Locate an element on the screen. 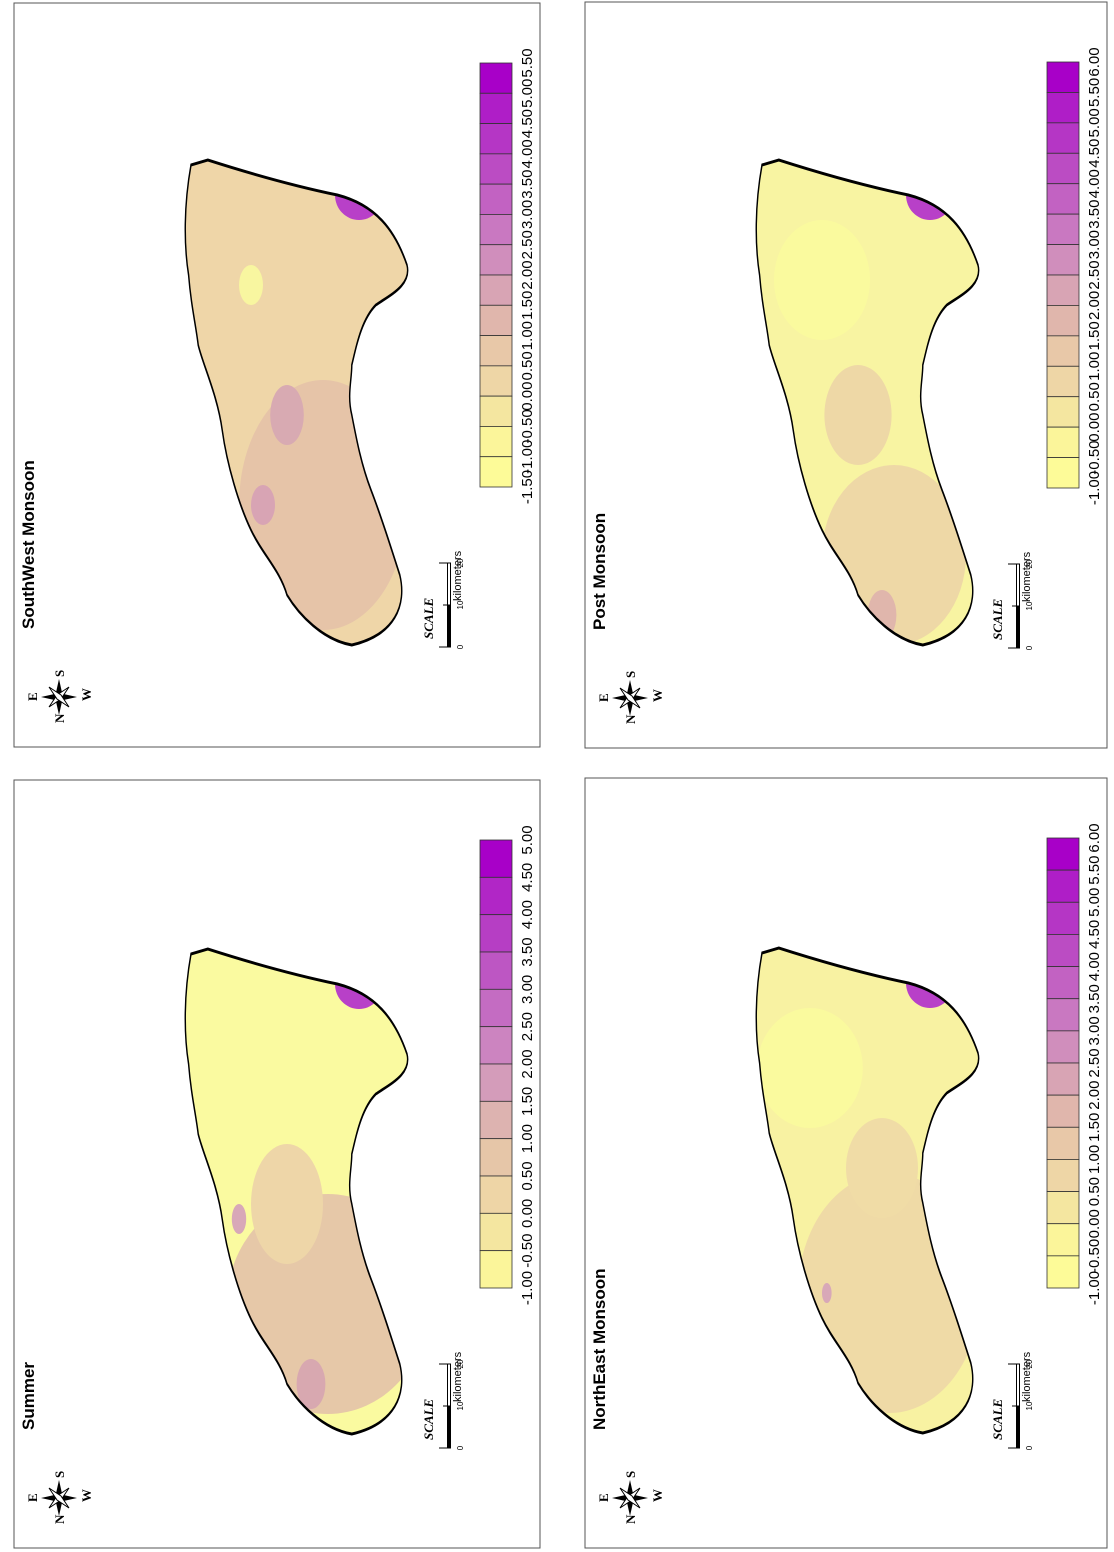 This screenshot has width=1114, height=1552. map-title: NorthEast Monsoon is located at coordinates (599, 1350).